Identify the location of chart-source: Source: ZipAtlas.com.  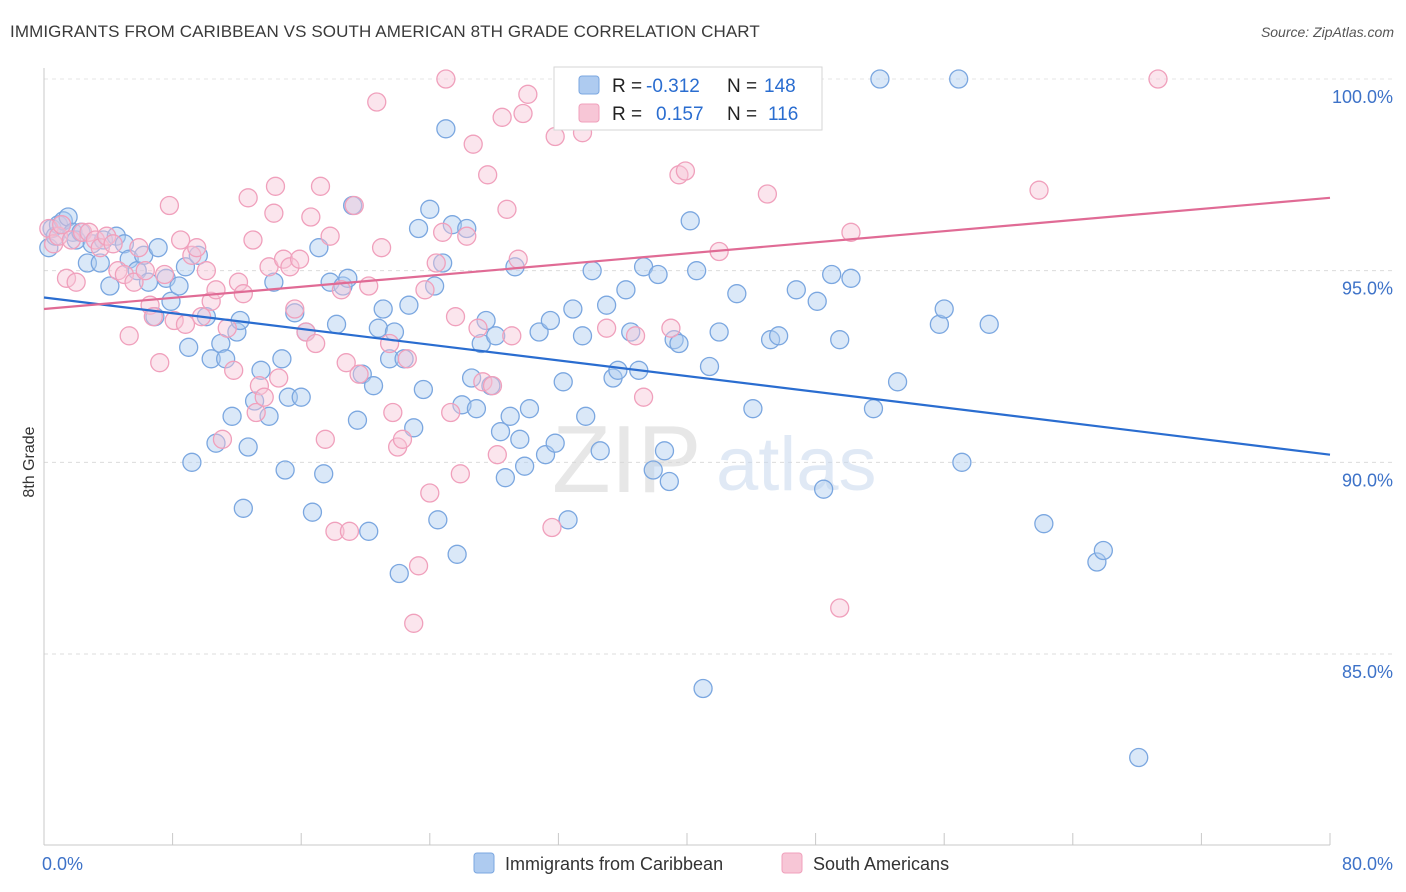
(1327, 32).